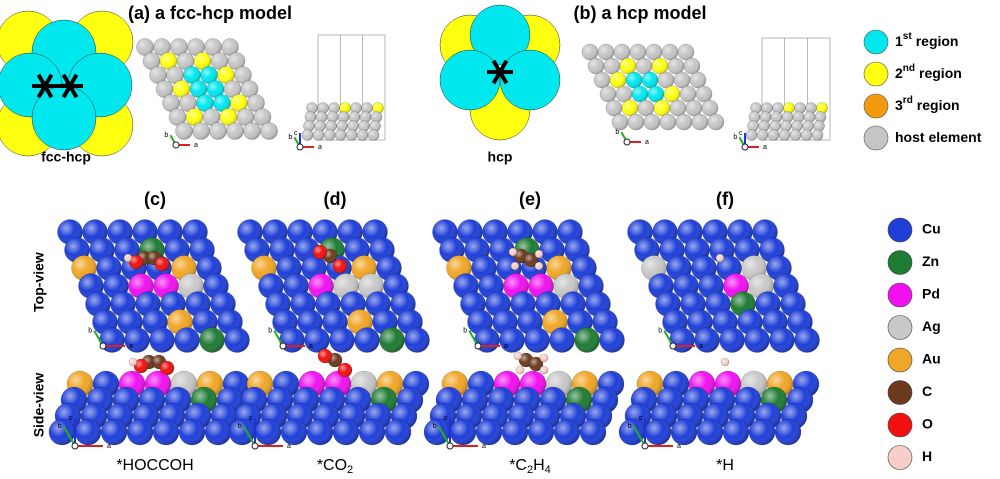  What do you see at coordinates (155, 199) in the screenshot?
I see `panel-label: (c)` at bounding box center [155, 199].